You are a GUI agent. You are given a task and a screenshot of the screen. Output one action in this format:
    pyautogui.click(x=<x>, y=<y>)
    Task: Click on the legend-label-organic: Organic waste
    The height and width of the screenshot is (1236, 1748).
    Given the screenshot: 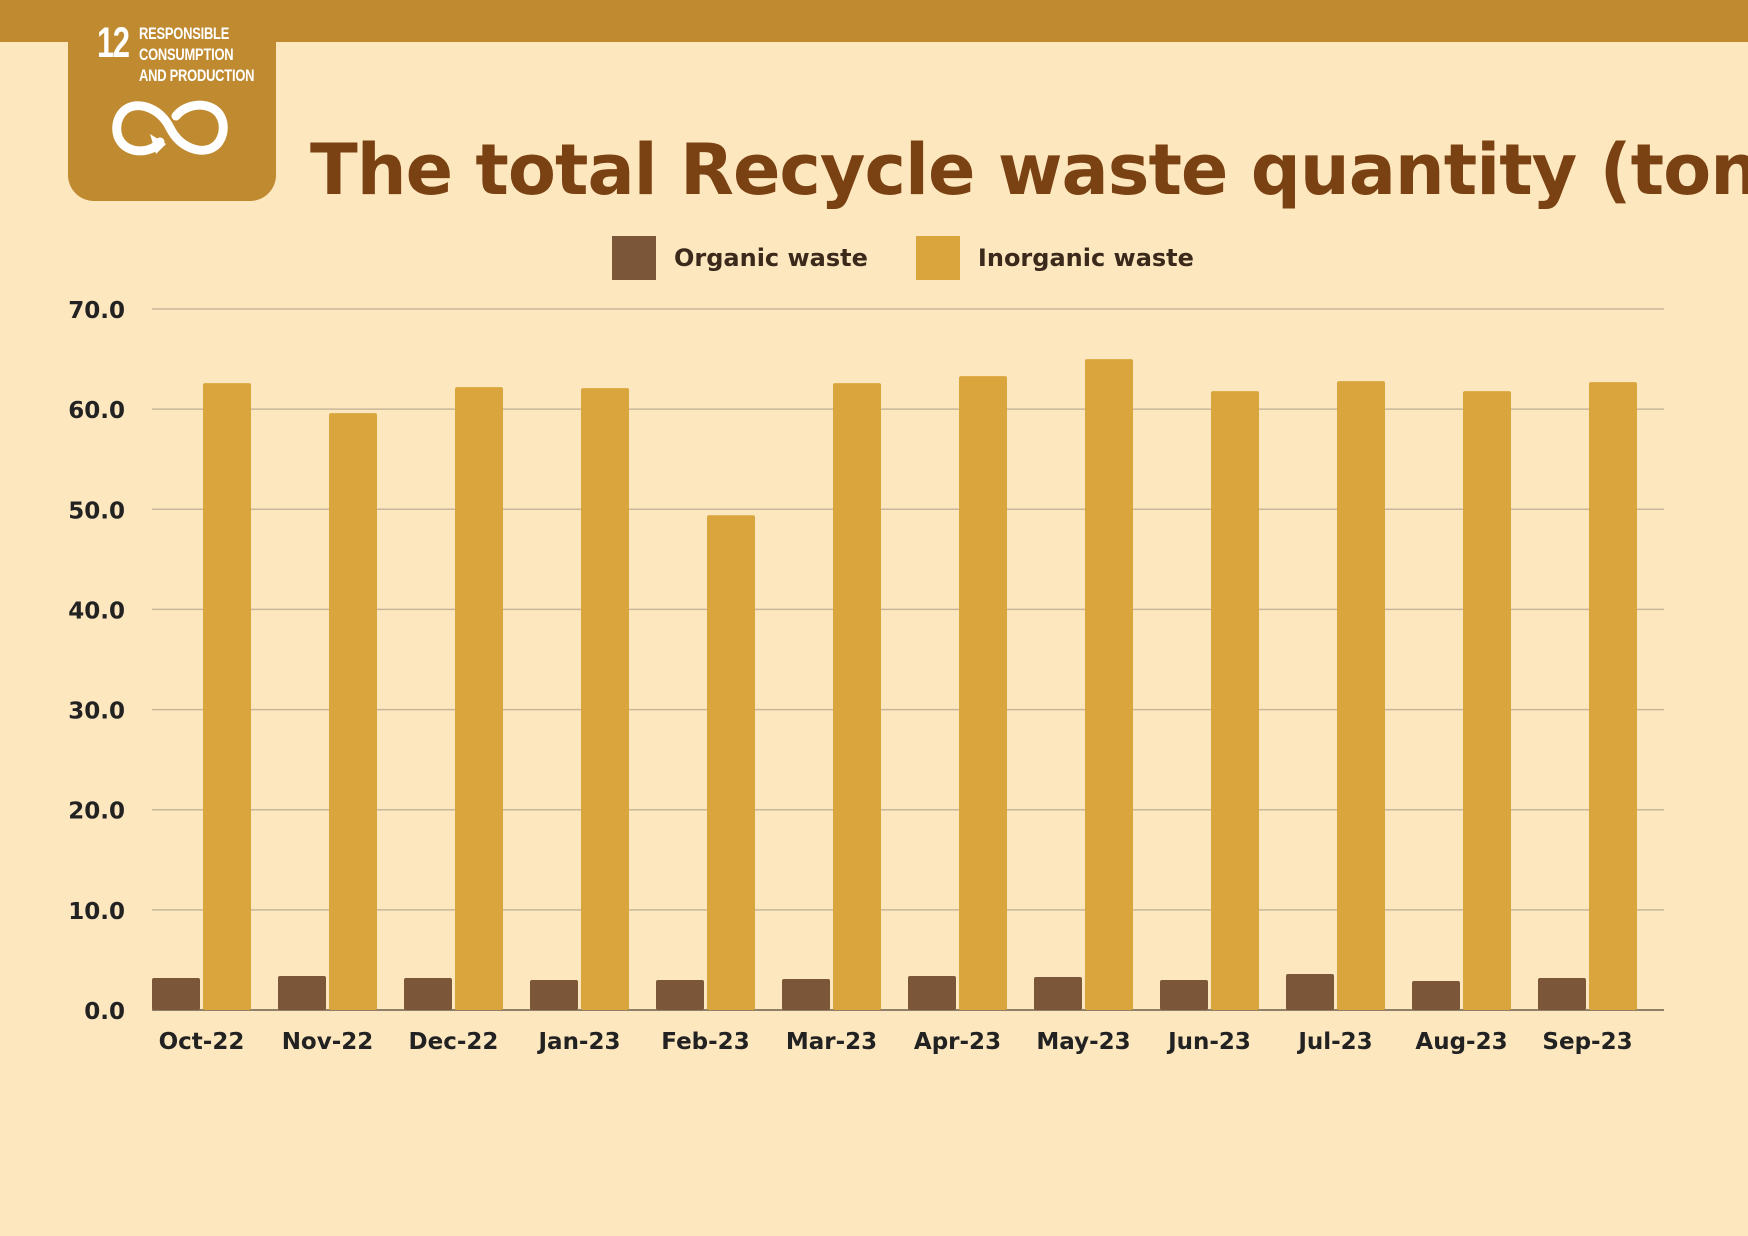 What is the action you would take?
    pyautogui.click(x=771, y=258)
    